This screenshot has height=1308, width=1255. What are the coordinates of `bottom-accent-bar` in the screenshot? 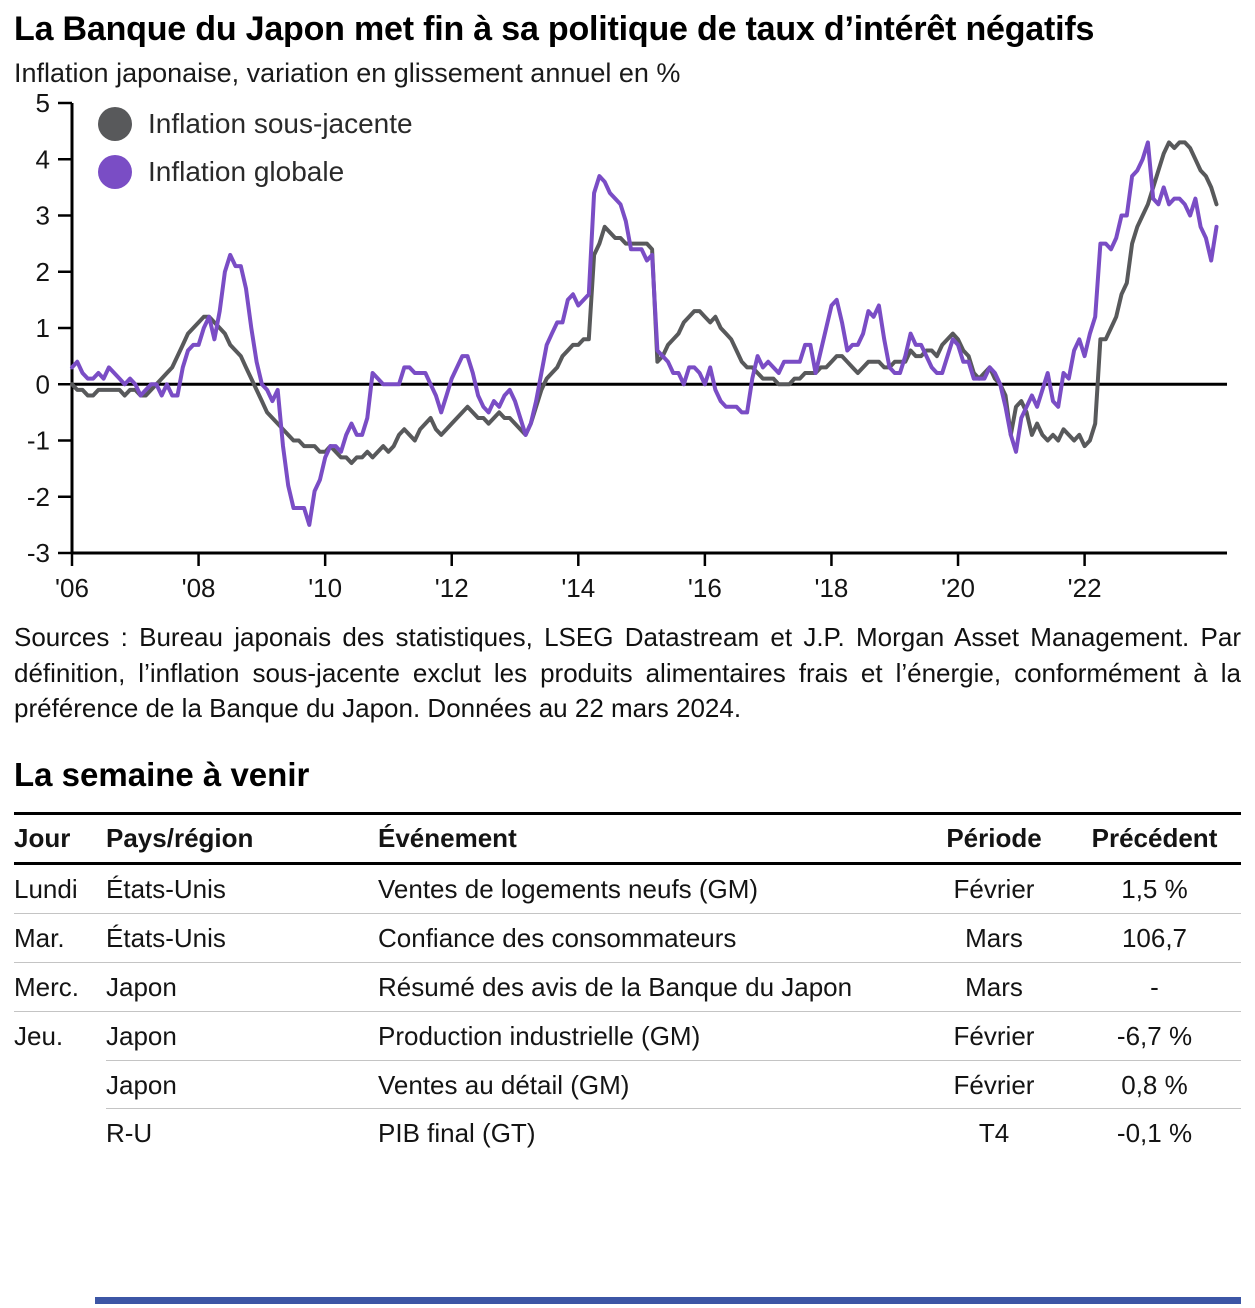 It's located at (668, 1300).